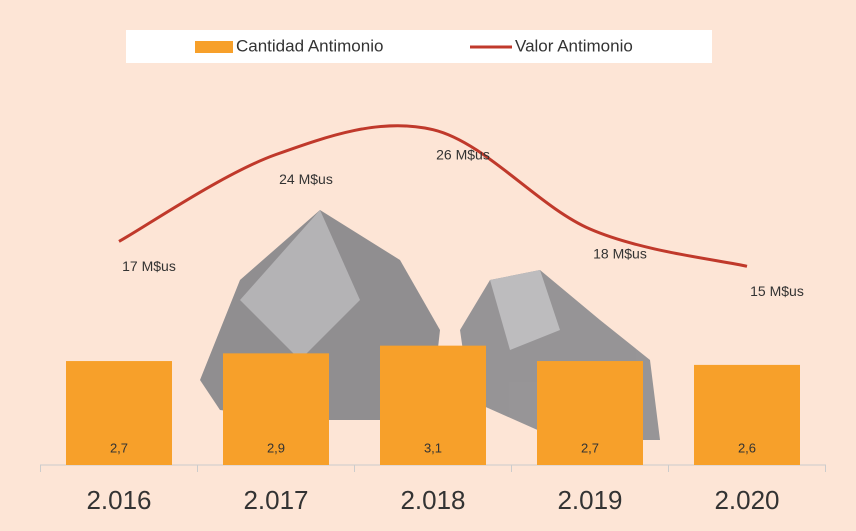 The width and height of the screenshot is (856, 531). What do you see at coordinates (746, 500) in the screenshot?
I see `x-tick-label: 2.020` at bounding box center [746, 500].